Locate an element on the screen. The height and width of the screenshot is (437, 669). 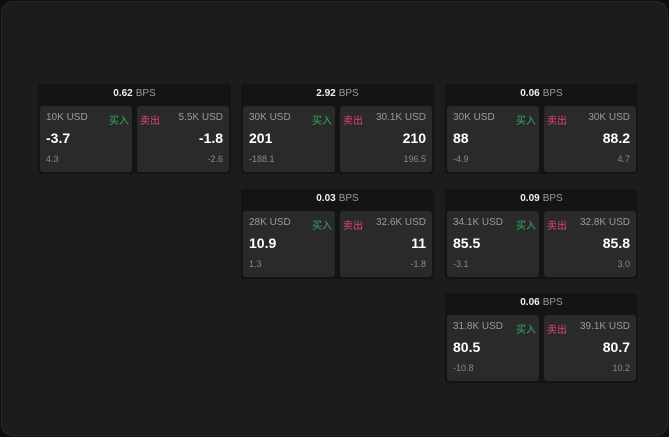
buy-qty: 10K USD is located at coordinates (67, 117).